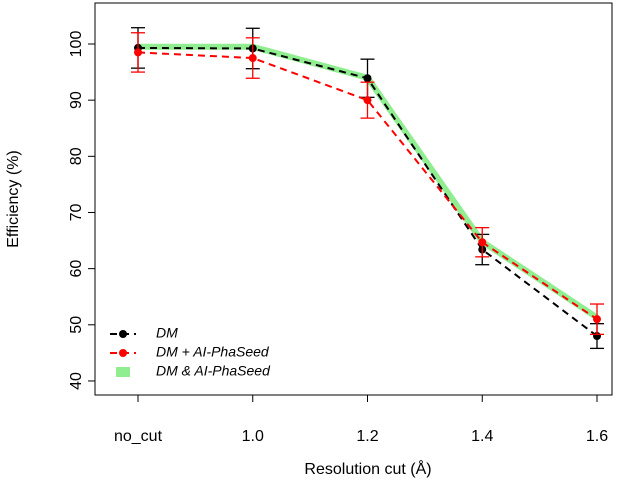 The image size is (640, 490). Describe the element at coordinates (76, 44) in the screenshot. I see `y-tick-label: 100` at that location.